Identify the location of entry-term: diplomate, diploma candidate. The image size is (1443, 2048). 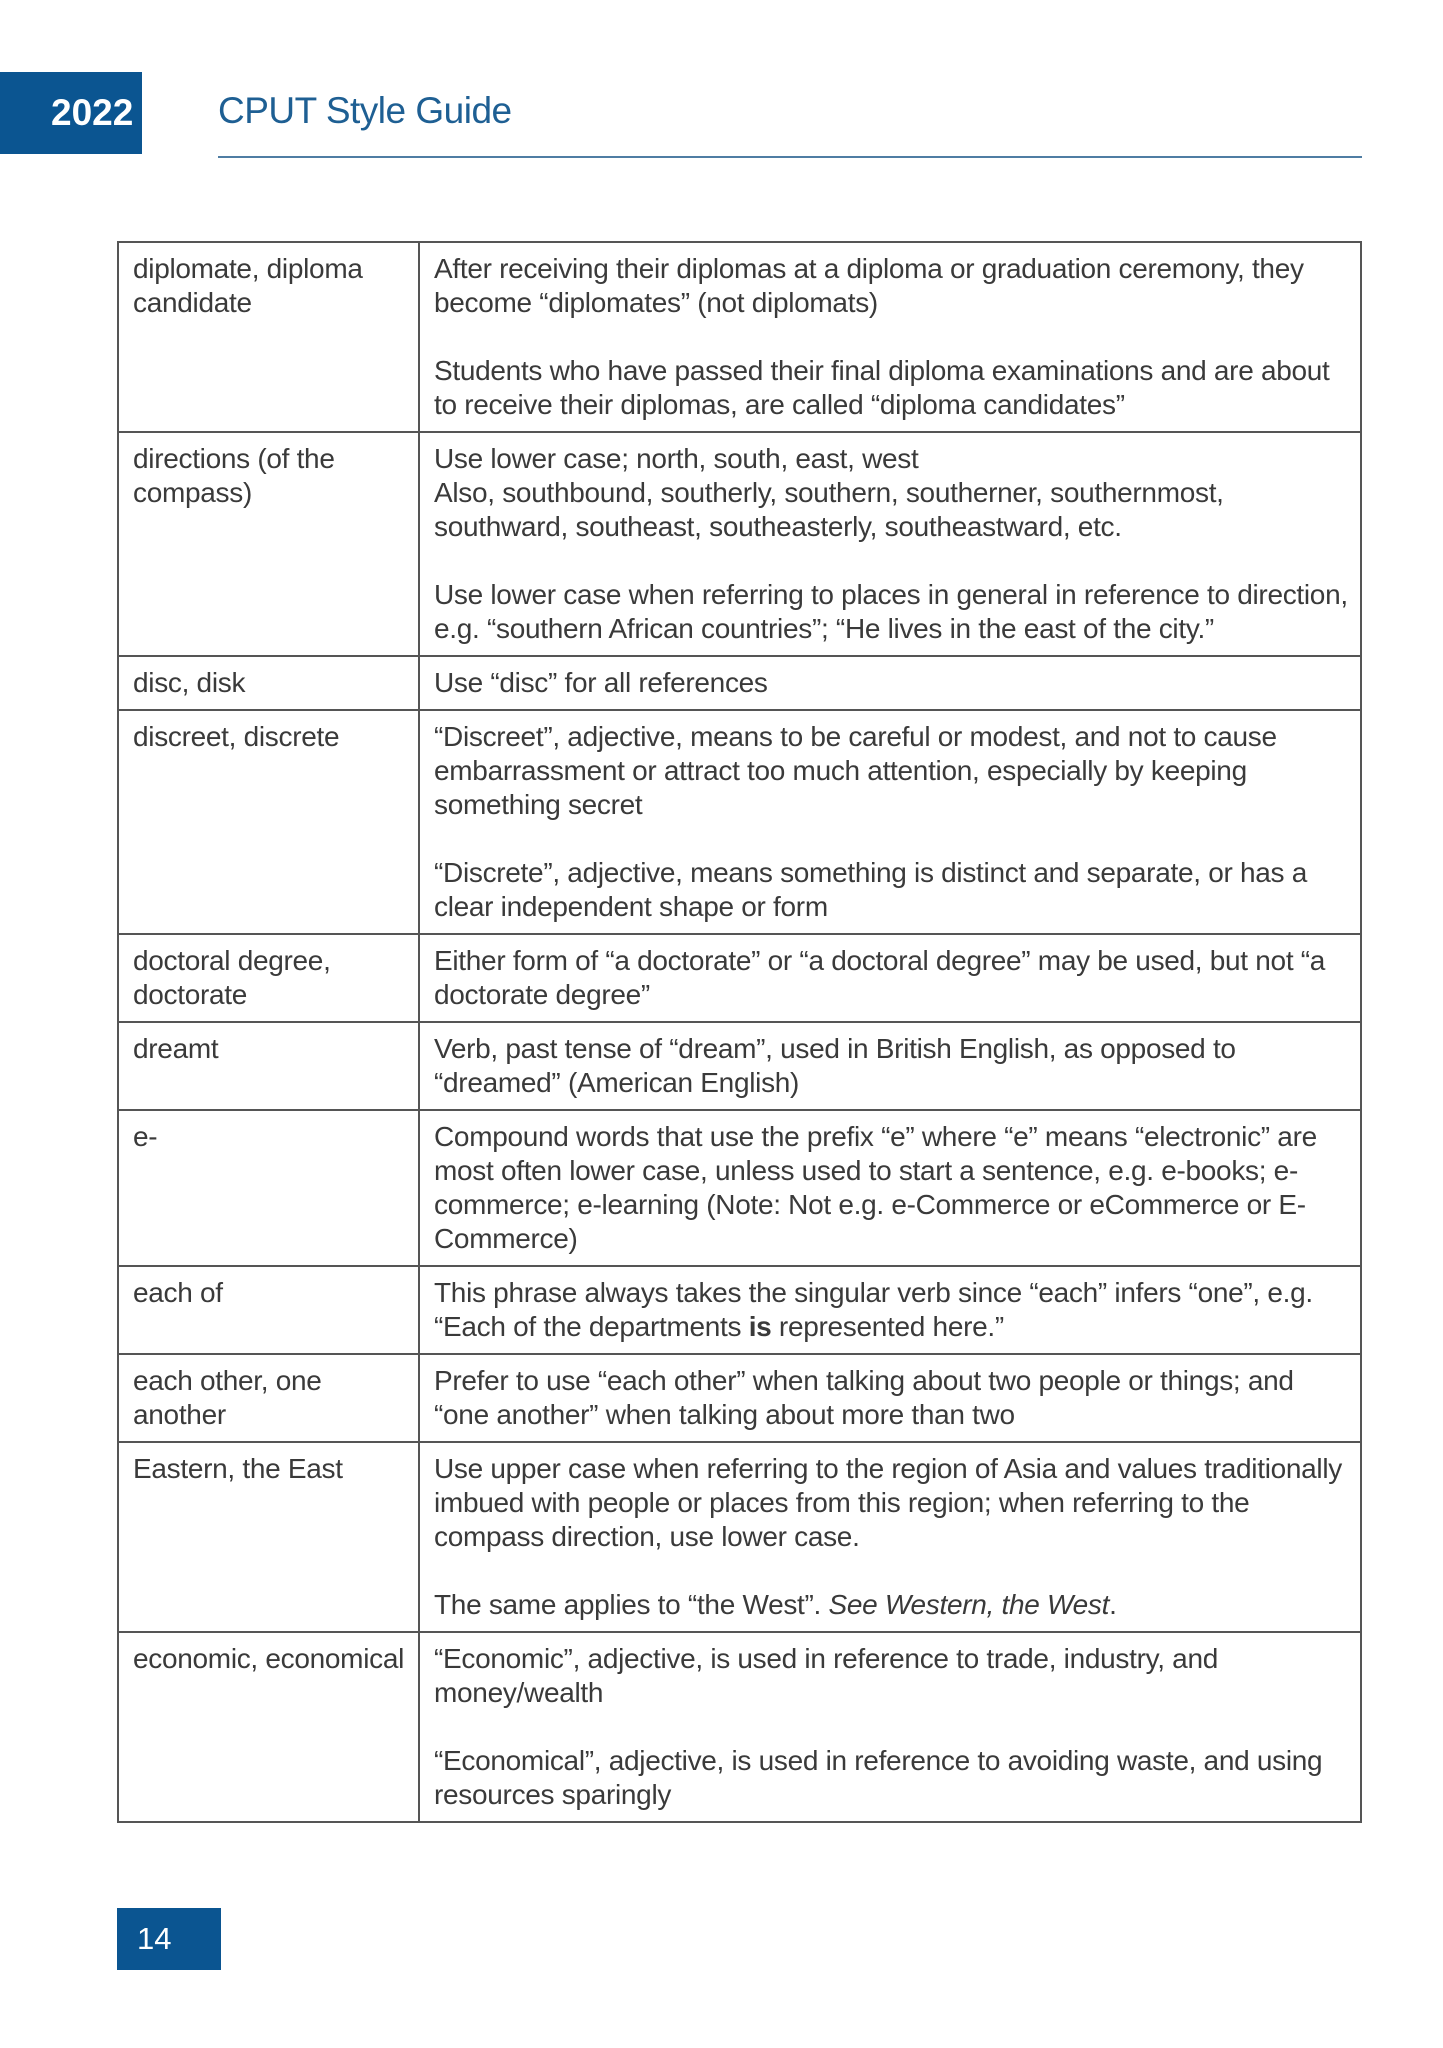
(268, 337).